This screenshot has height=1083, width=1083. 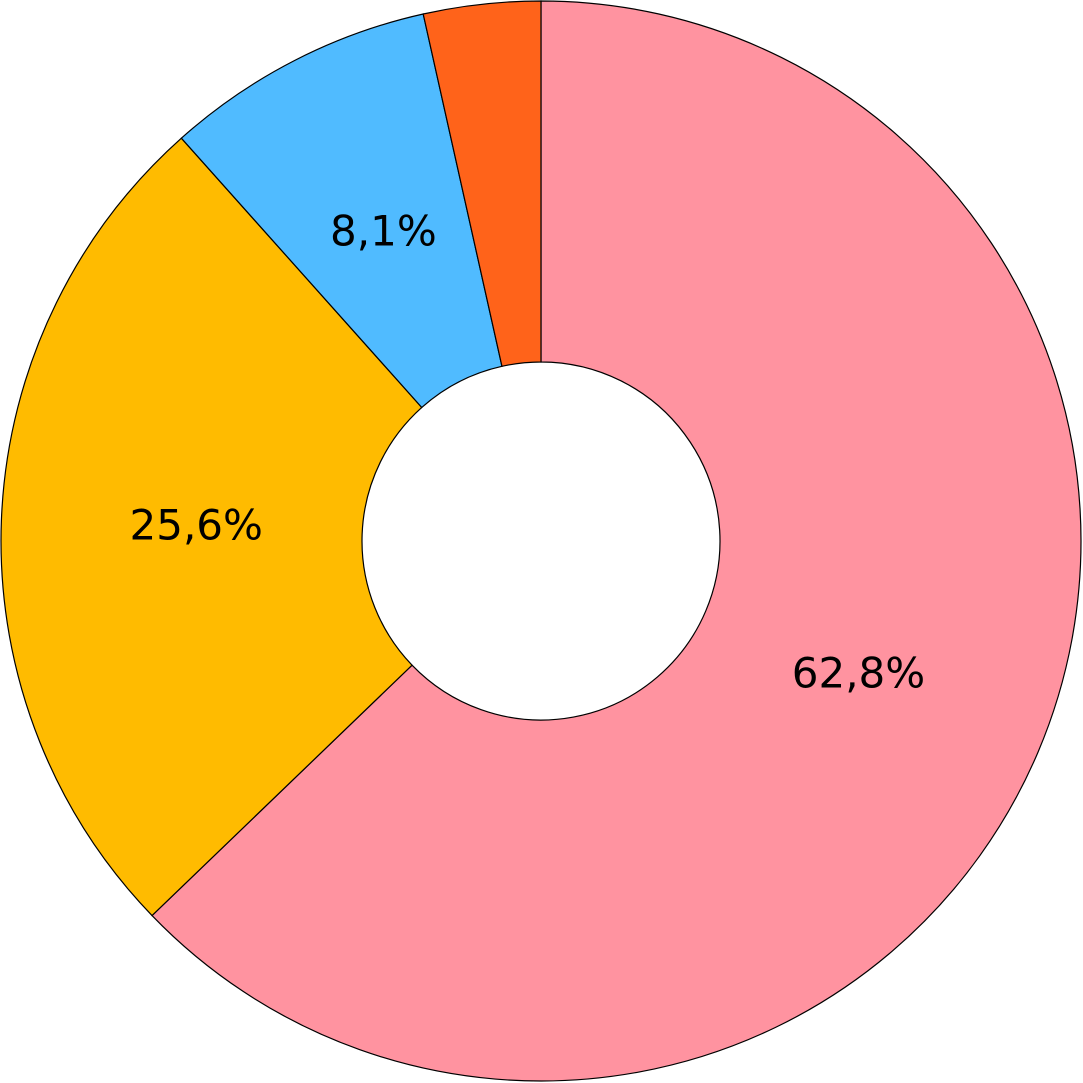 I want to click on slice-label: 8,1%, so click(x=383, y=231).